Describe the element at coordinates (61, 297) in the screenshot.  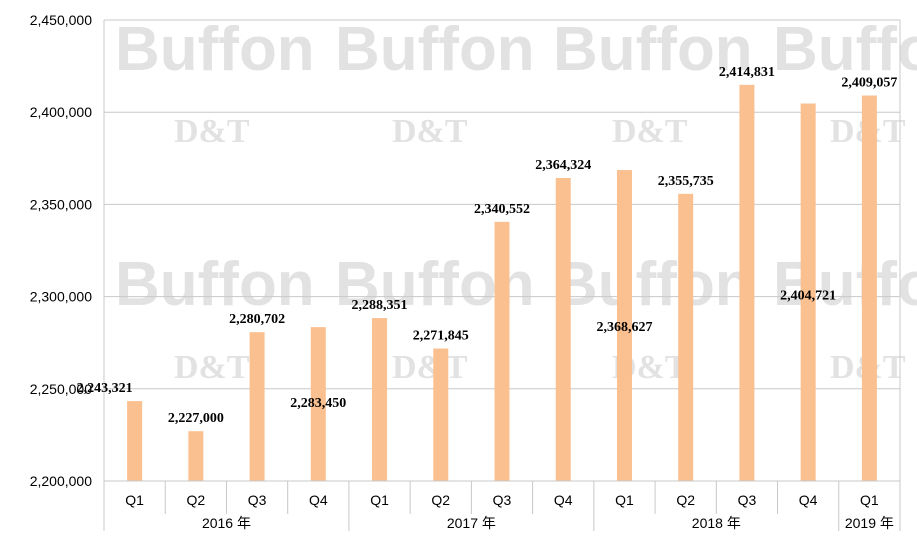
I see `y-tick-label: 2,300,000` at that location.